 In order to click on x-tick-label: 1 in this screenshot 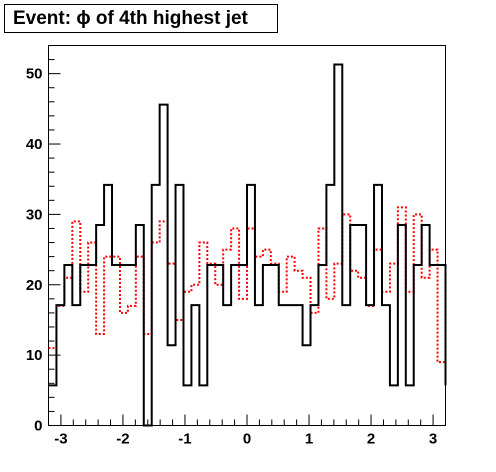, I will do `click(309, 439)`.